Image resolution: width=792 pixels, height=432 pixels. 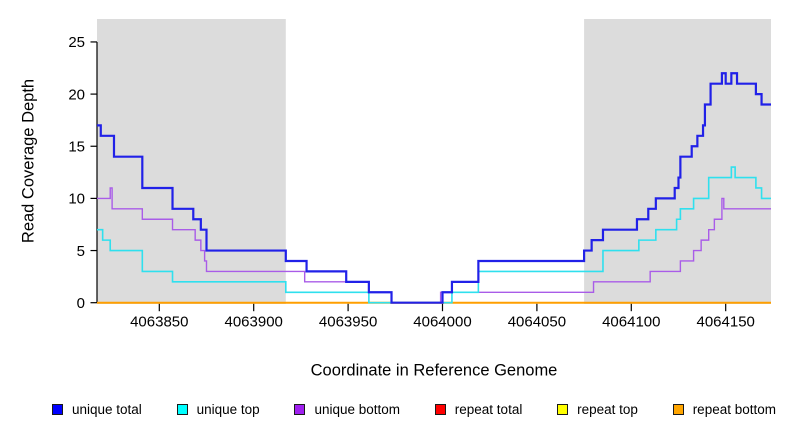 I want to click on legend-item-unique-top: unique top, so click(x=218, y=409).